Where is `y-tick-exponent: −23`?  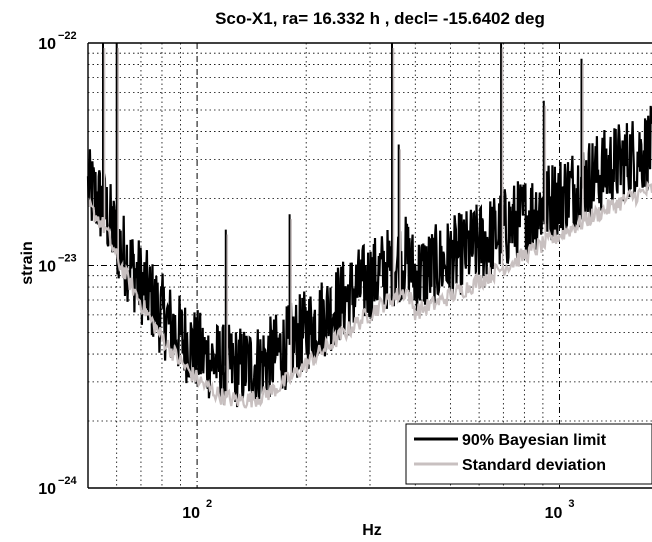 y-tick-exponent: −23 is located at coordinates (67, 259).